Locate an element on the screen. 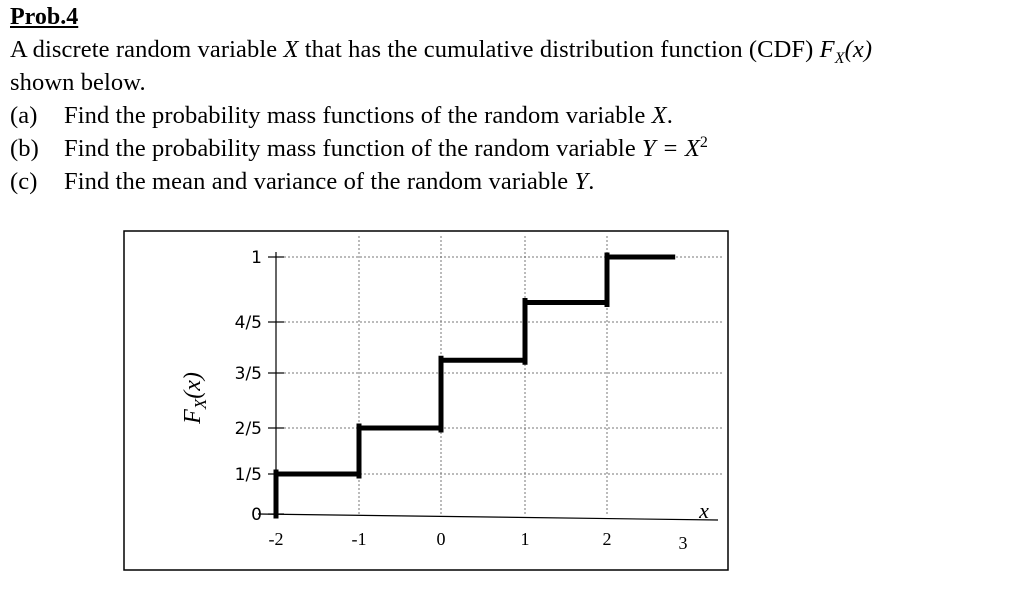 This screenshot has height=602, width=1024. part-b-sup: 2 is located at coordinates (704, 142).